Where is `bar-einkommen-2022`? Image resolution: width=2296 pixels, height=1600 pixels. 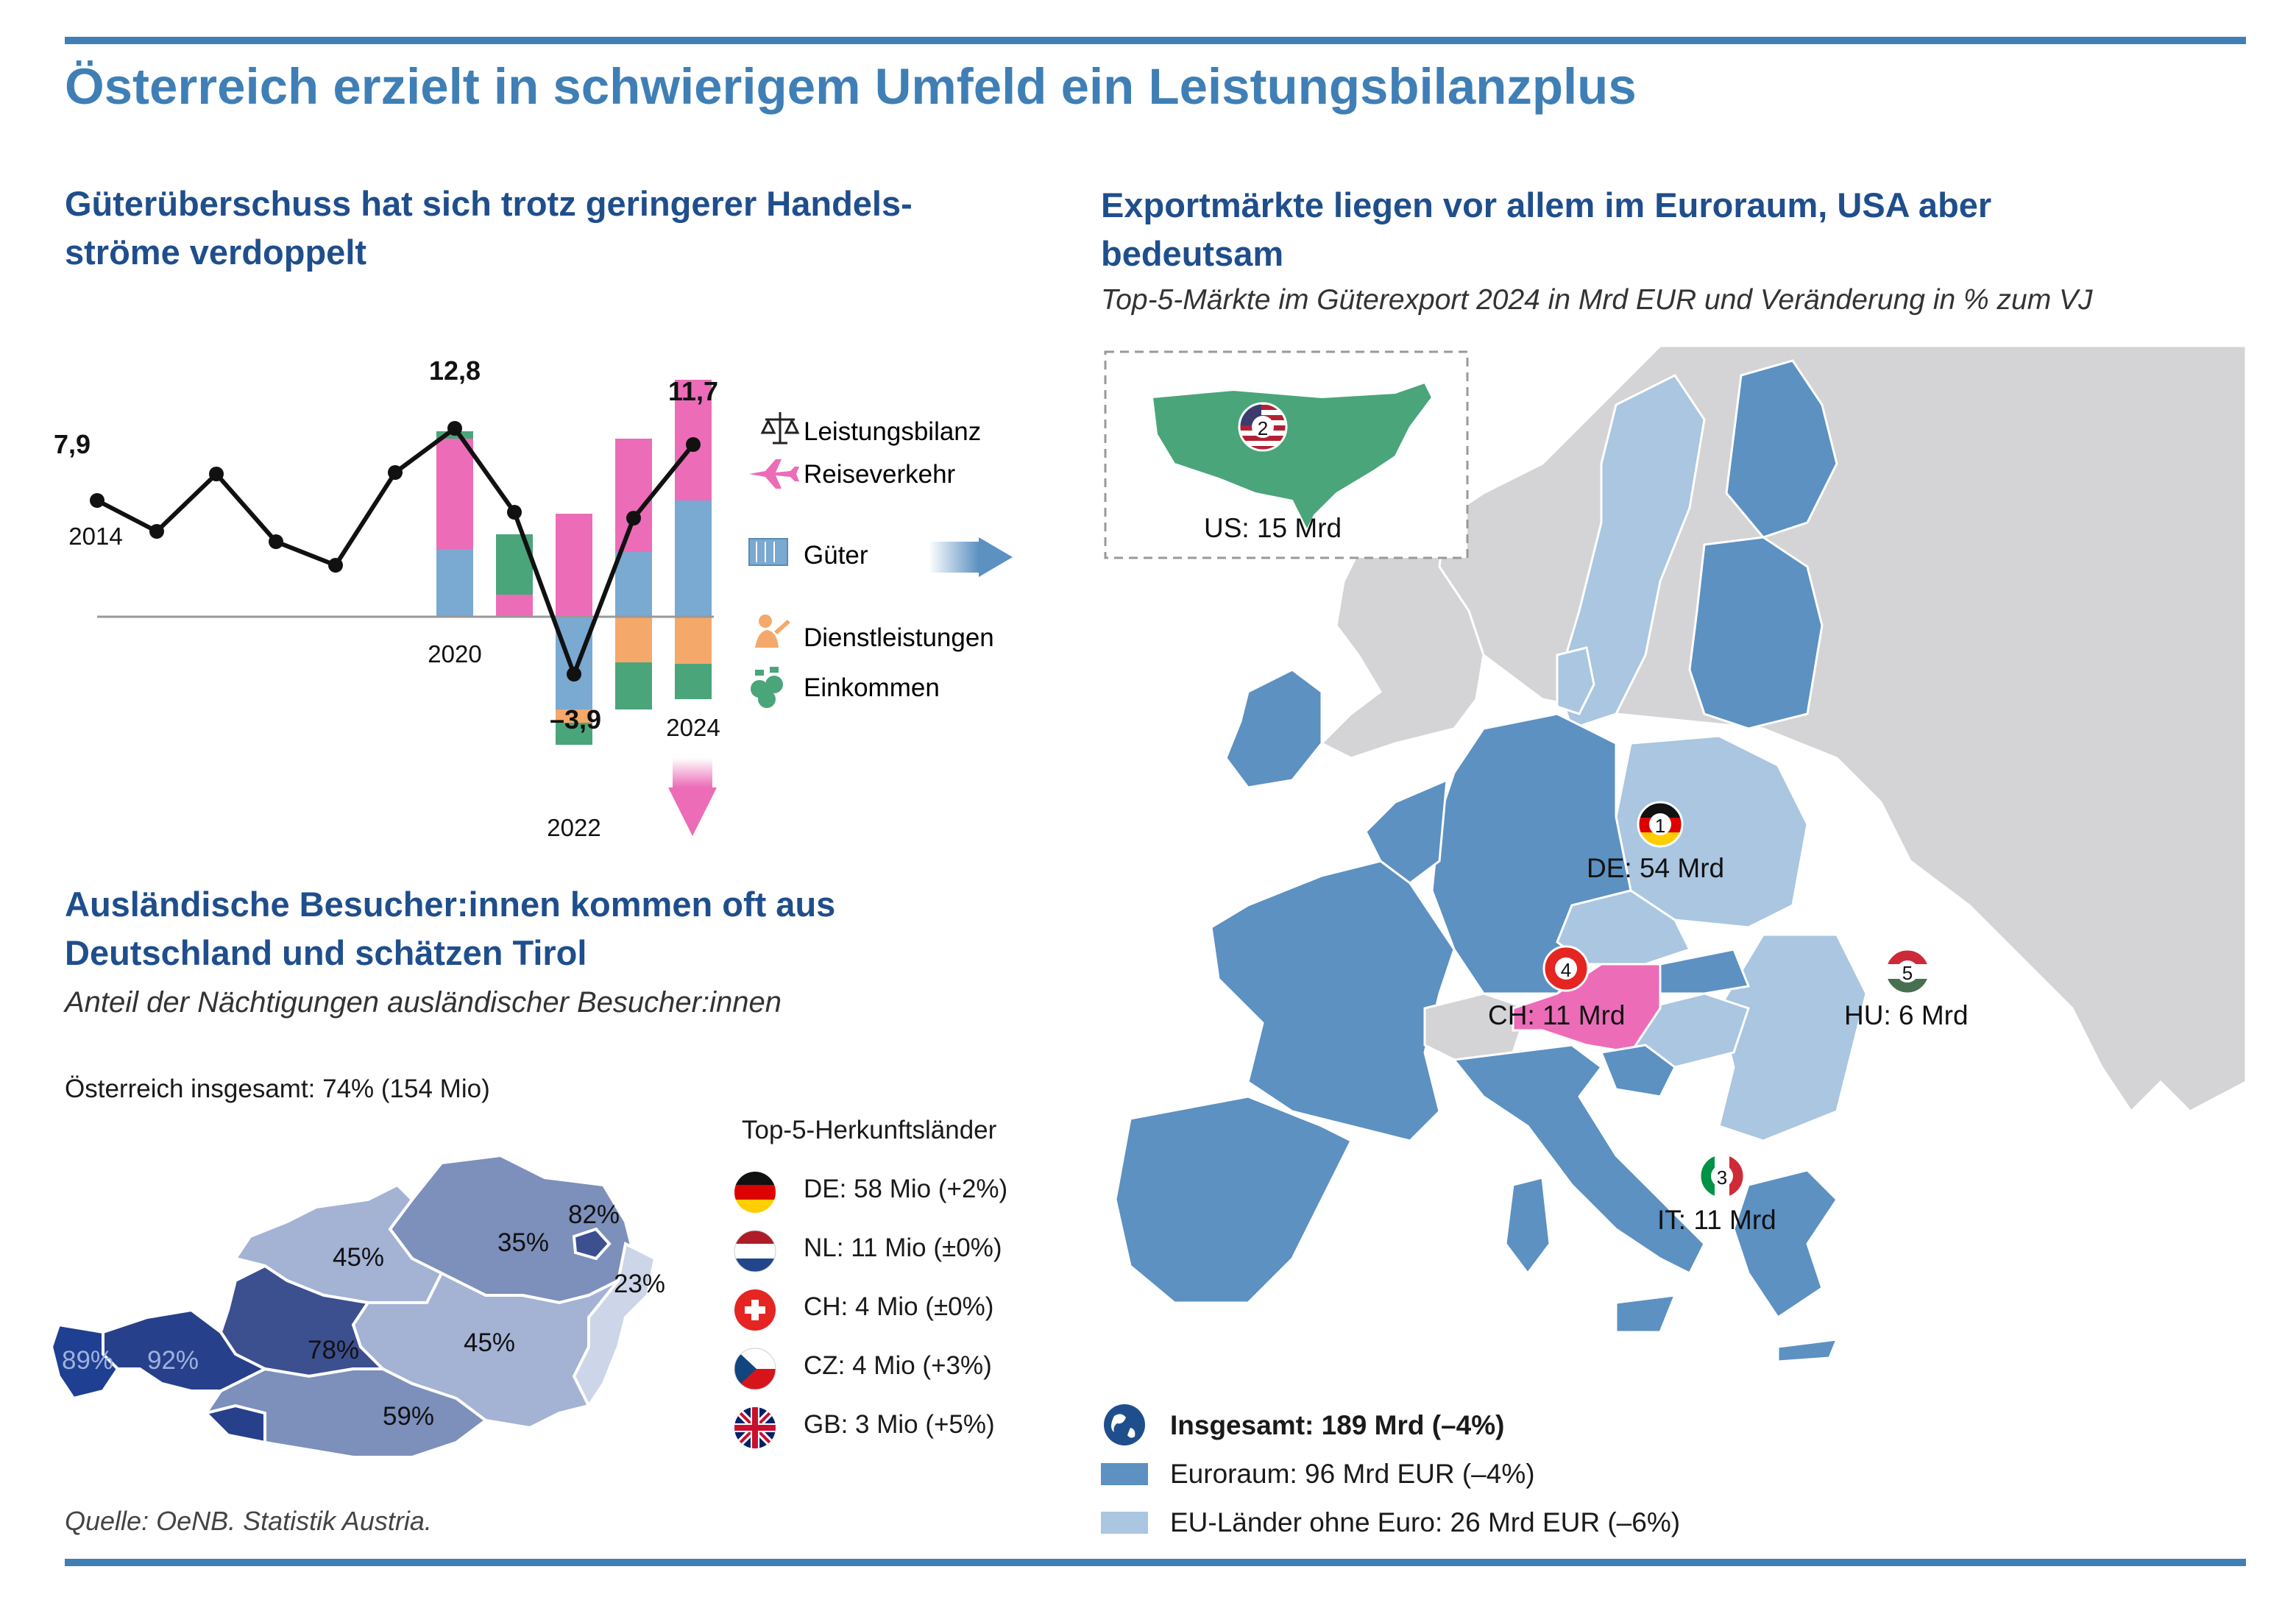 bar-einkommen-2022 is located at coordinates (574, 734).